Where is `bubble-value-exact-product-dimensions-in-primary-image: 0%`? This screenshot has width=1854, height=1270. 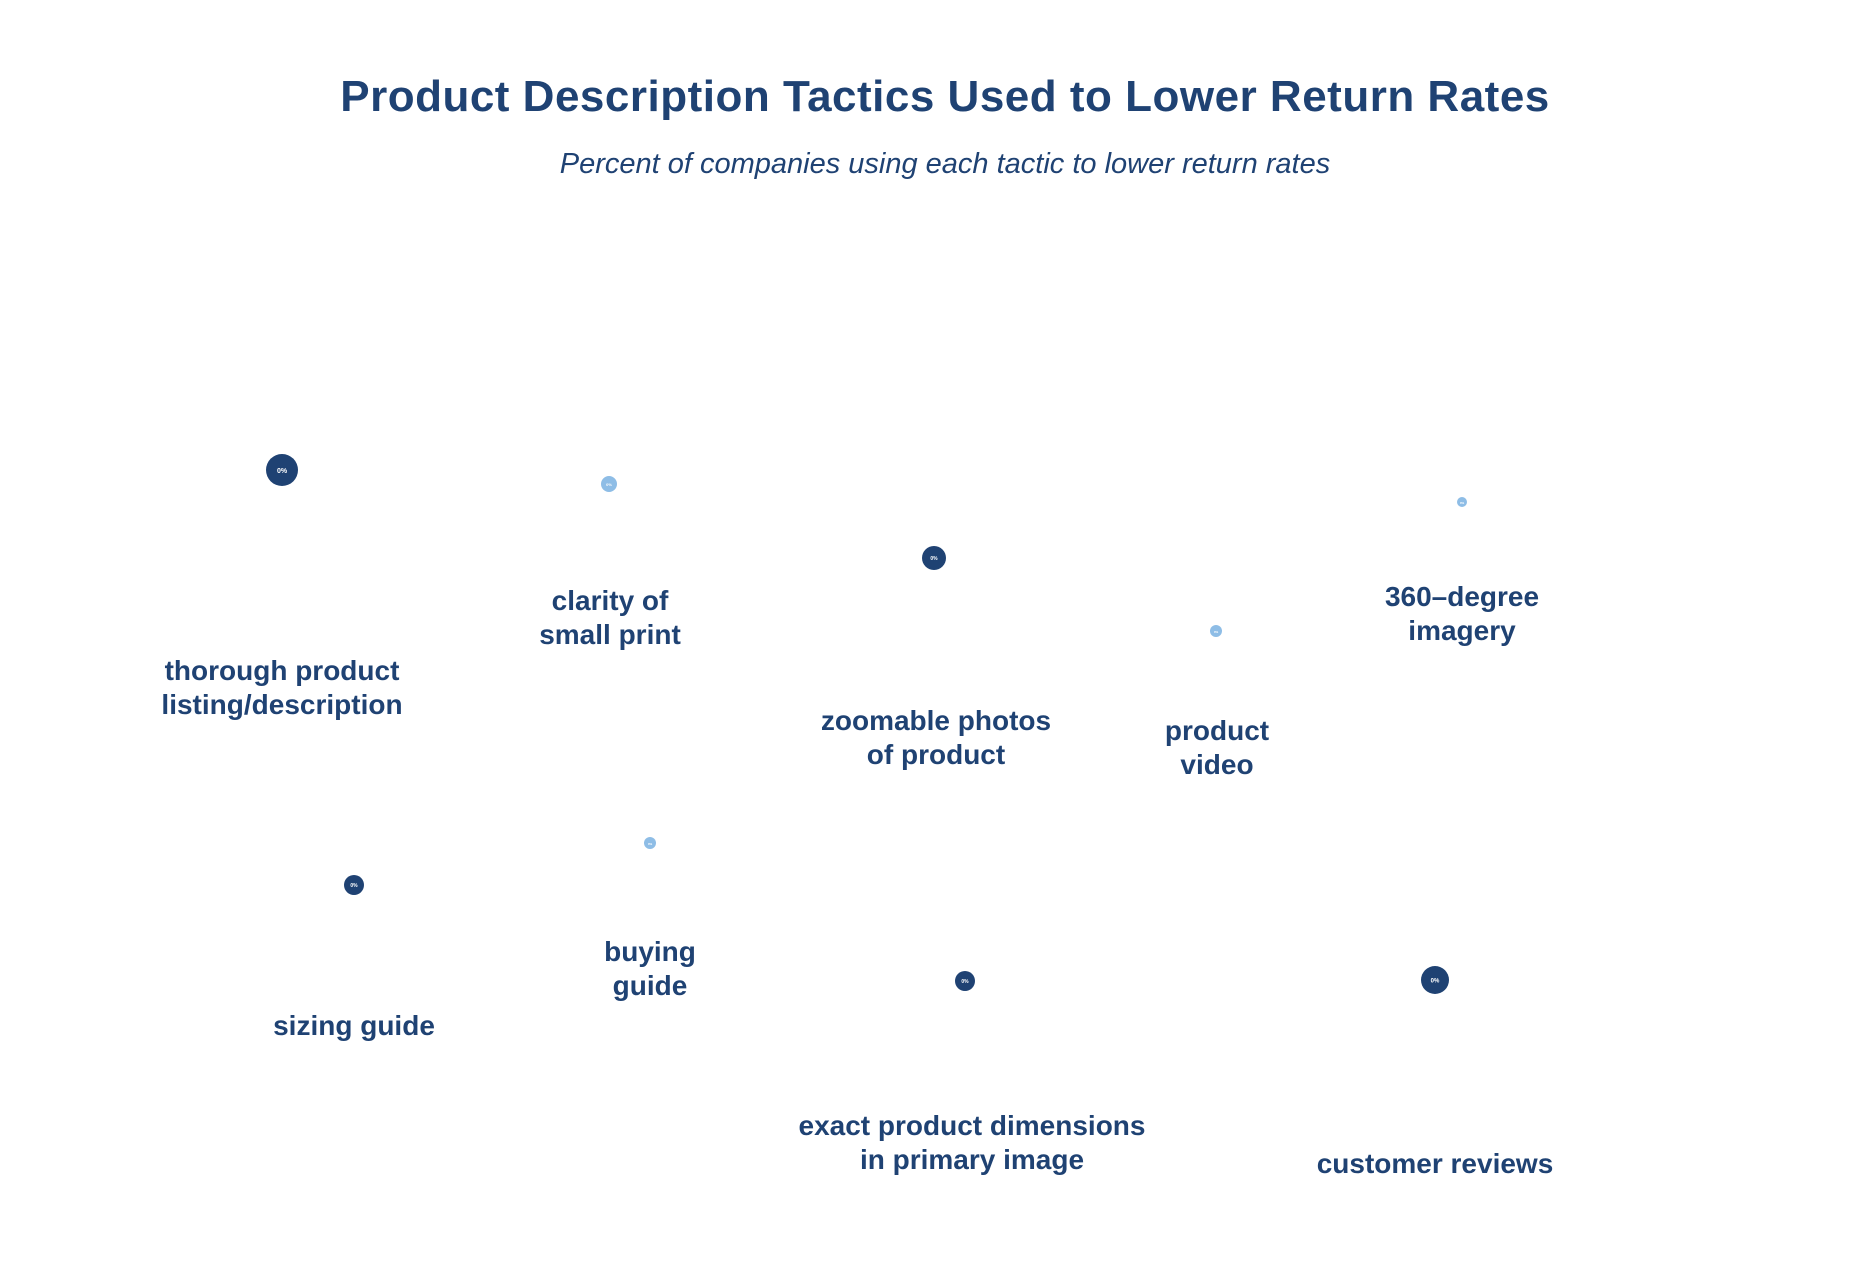 bubble-value-exact-product-dimensions-in-primary-image: 0% is located at coordinates (965, 982).